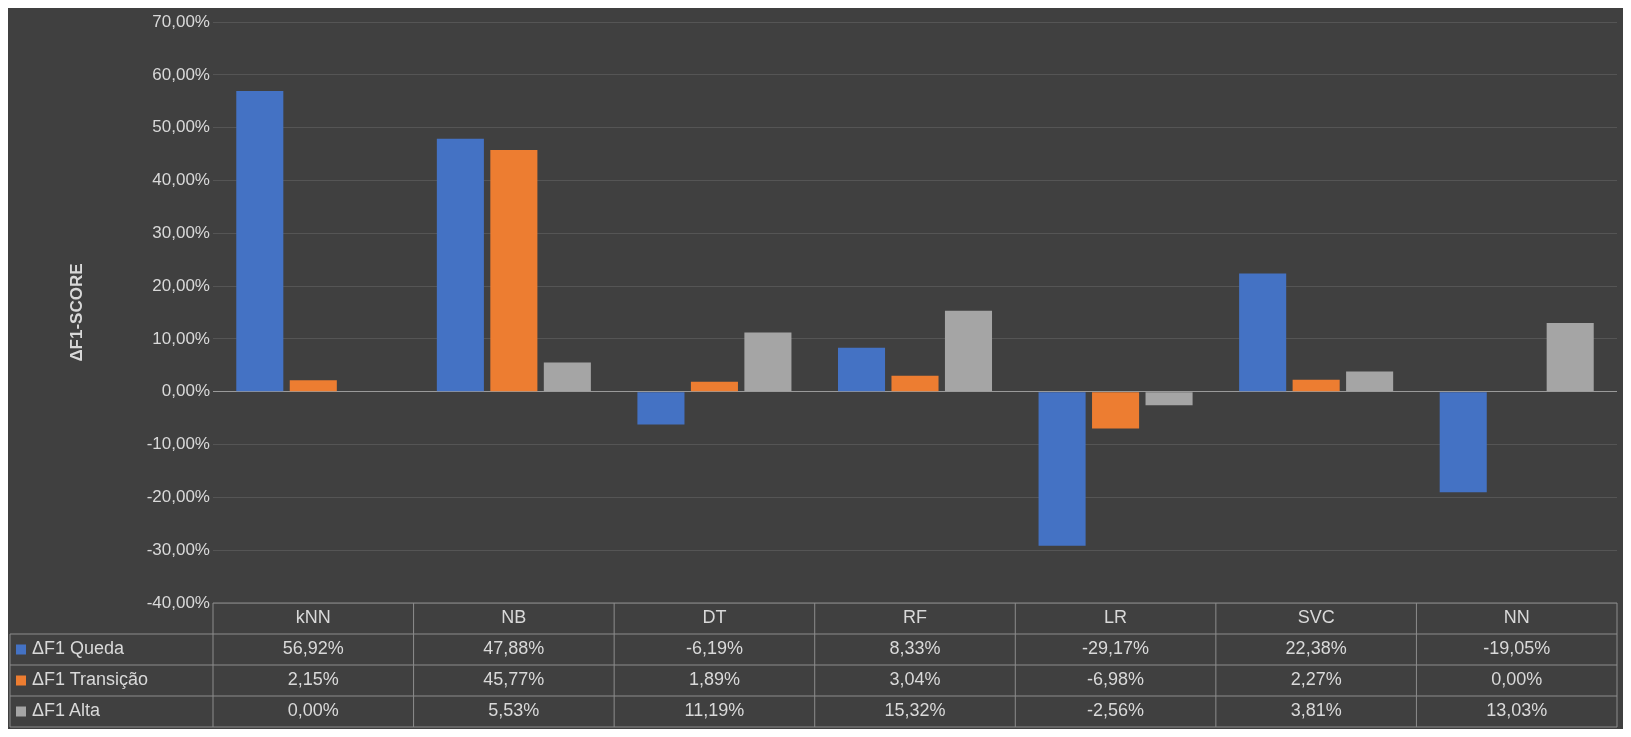  Describe the element at coordinates (1316, 710) in the screenshot. I see `data-label: 3,81%` at that location.